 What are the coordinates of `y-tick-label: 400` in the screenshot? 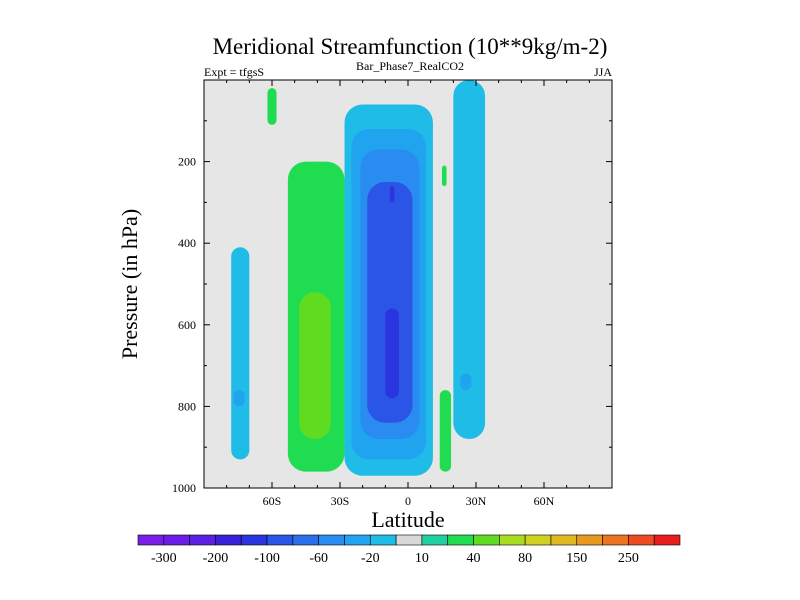 It's located at (187, 243).